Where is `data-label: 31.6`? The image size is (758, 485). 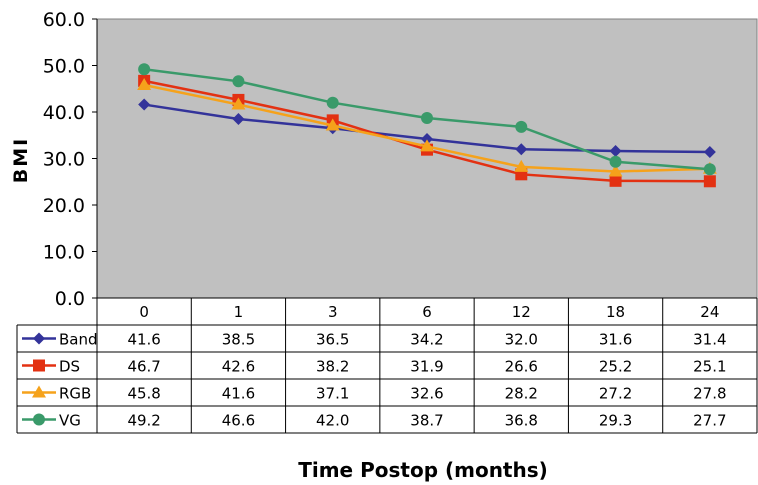 data-label: 31.6 is located at coordinates (615, 340).